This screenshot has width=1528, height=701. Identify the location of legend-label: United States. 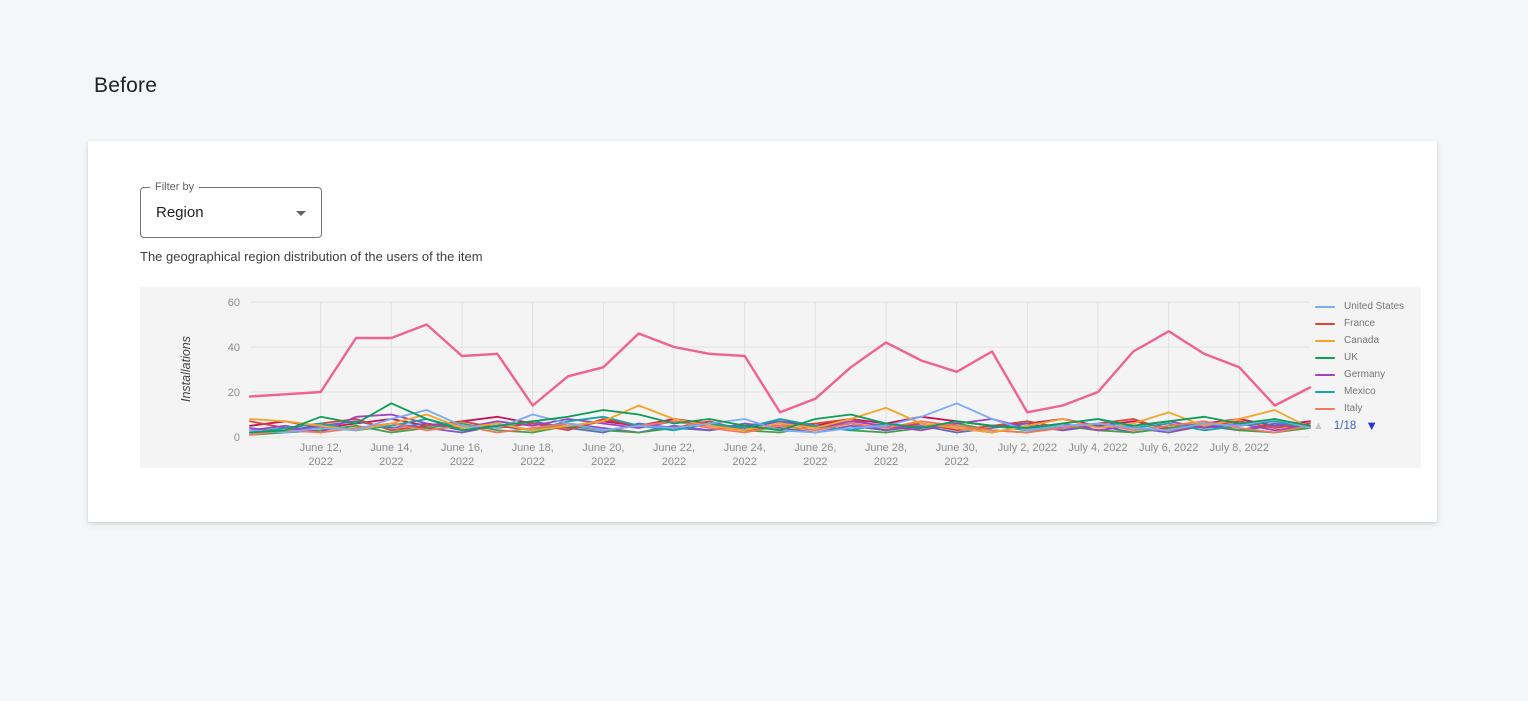
(1374, 306).